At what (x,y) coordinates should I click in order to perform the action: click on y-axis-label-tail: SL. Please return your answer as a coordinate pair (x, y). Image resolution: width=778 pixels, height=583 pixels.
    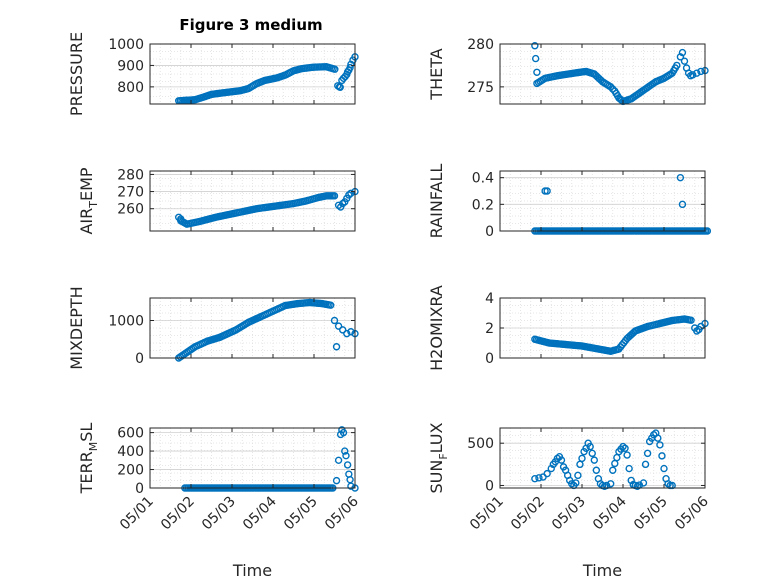
    Looking at the image, I should click on (86, 432).